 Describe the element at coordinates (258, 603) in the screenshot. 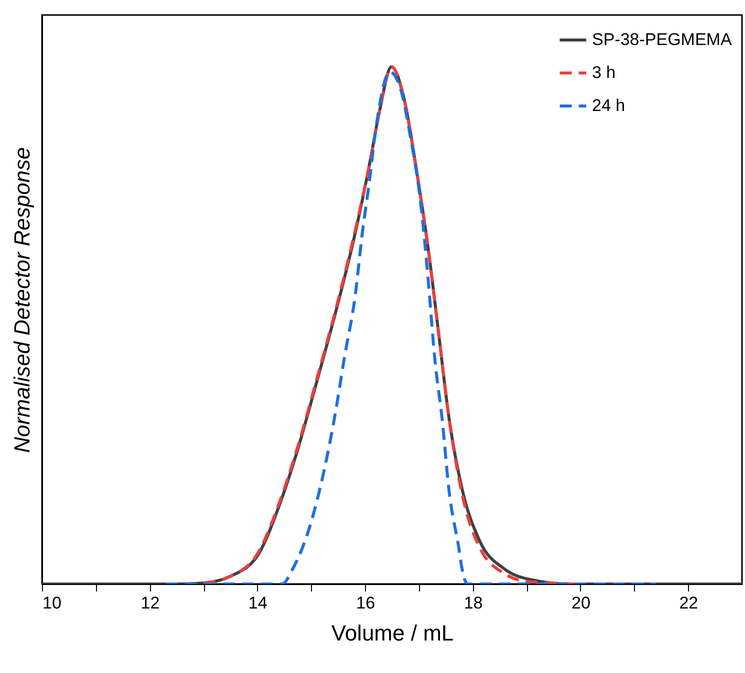

I see `x-tick-label: 14` at that location.